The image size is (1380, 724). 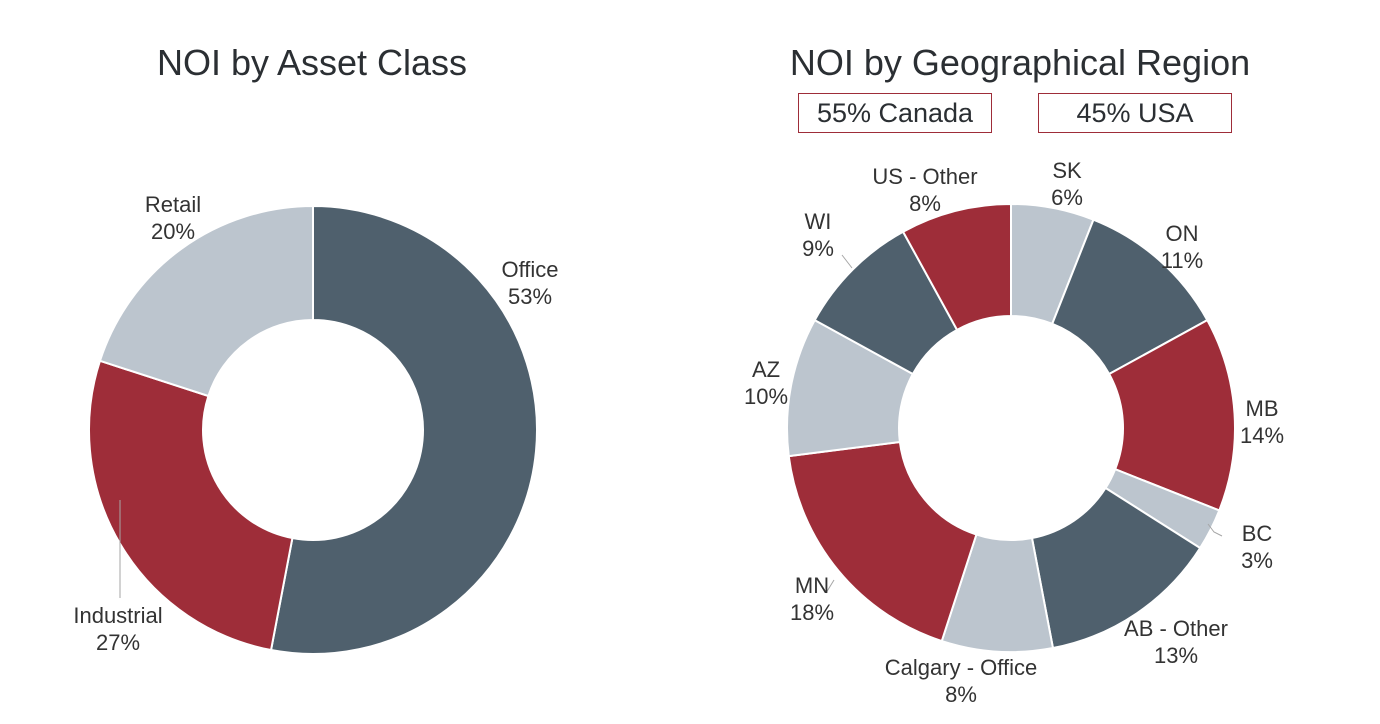 I want to click on usa-share-box: 45% USA, so click(x=1135, y=113).